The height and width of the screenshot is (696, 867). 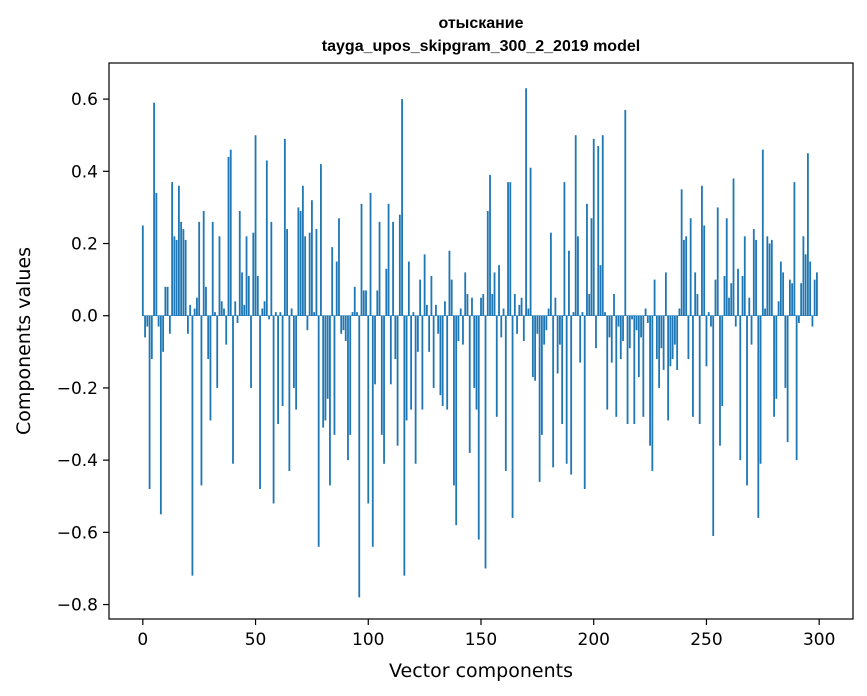 I want to click on y-tick-label: 0.6, so click(x=84, y=100).